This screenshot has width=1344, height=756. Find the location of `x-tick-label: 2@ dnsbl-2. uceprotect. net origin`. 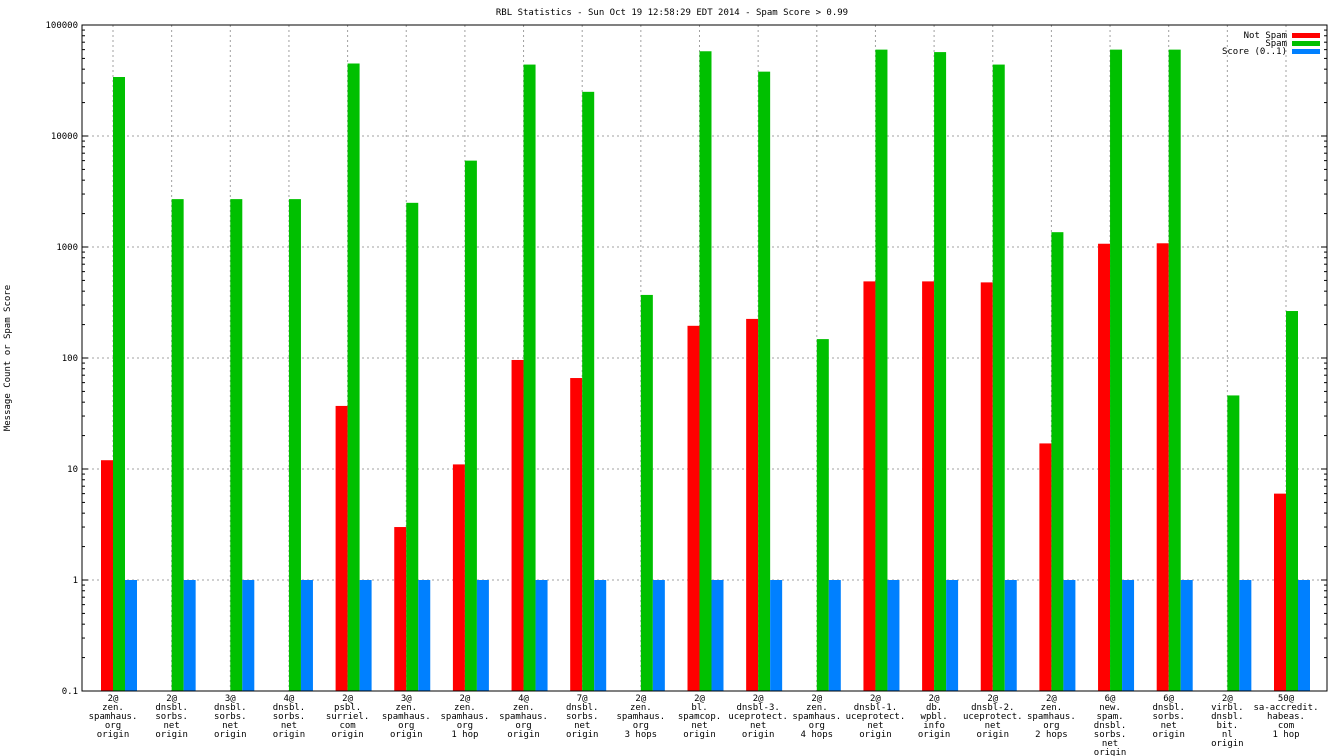

x-tick-label: 2@ dnsbl-2. uceprotect. net origin is located at coordinates (993, 717).